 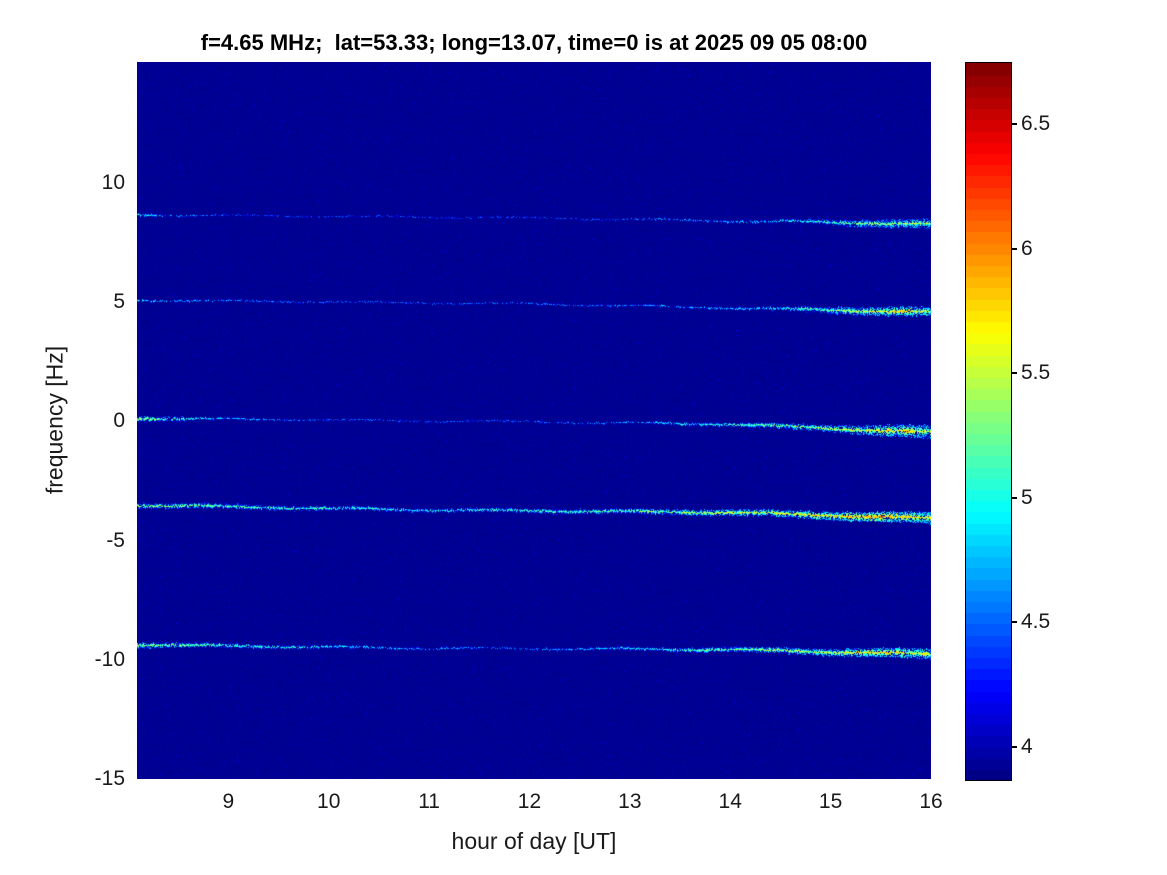 I want to click on y-tick-label: -5, so click(x=115, y=540).